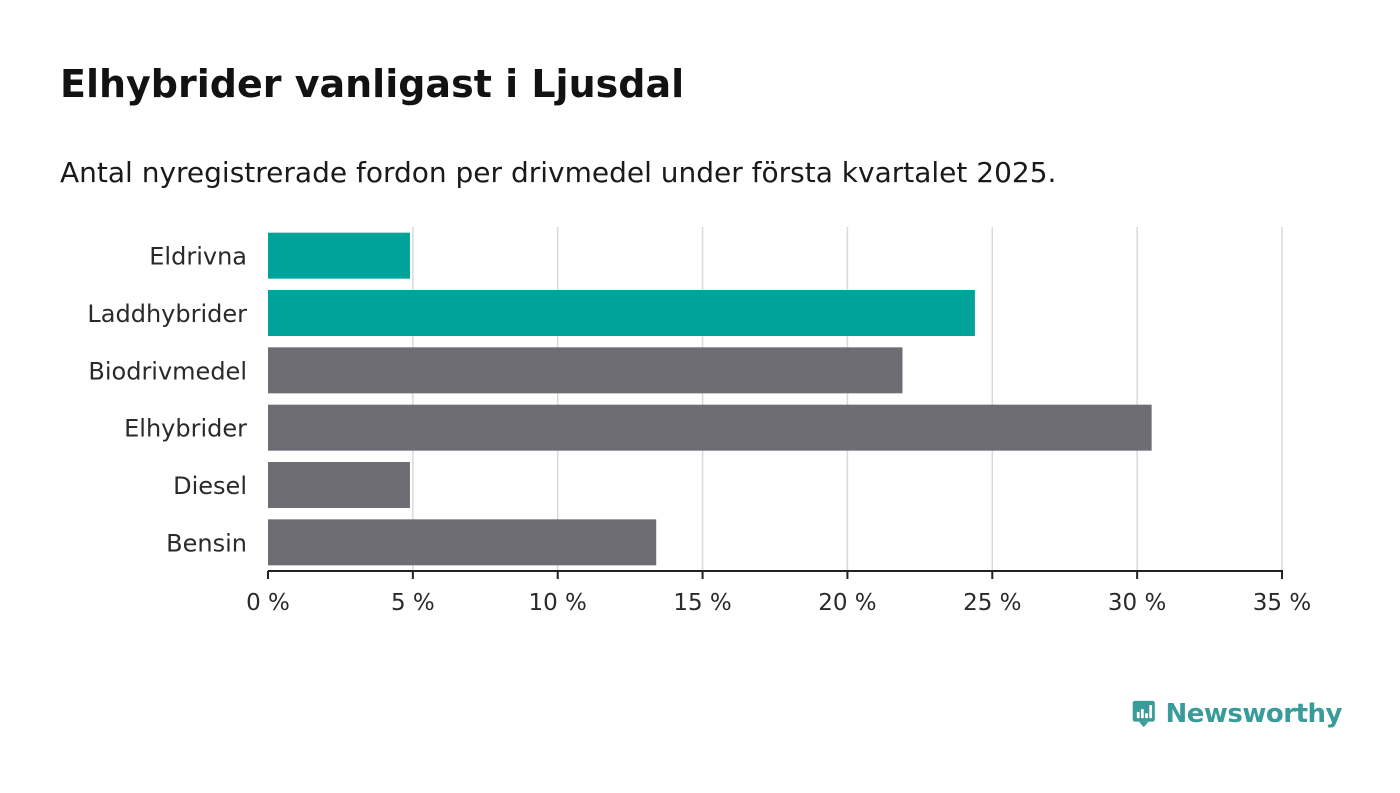  What do you see at coordinates (462, 542) in the screenshot?
I see `bar-bensin` at bounding box center [462, 542].